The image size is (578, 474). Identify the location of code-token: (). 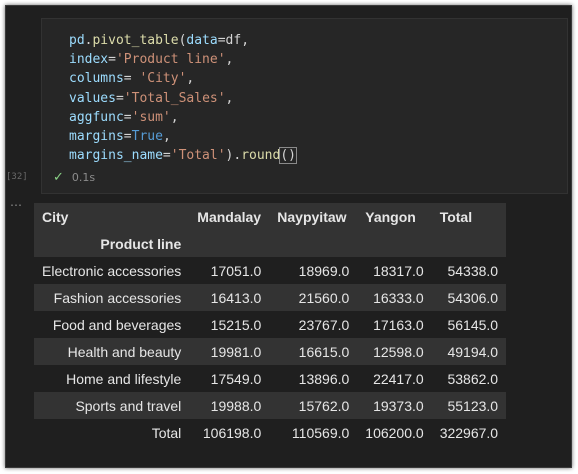
(288, 156).